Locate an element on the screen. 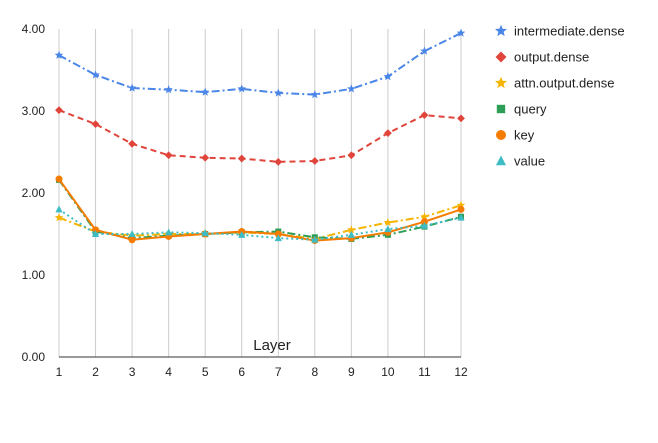  legend-item-attn-output-dense: attn.output.dense is located at coordinates (554, 83).